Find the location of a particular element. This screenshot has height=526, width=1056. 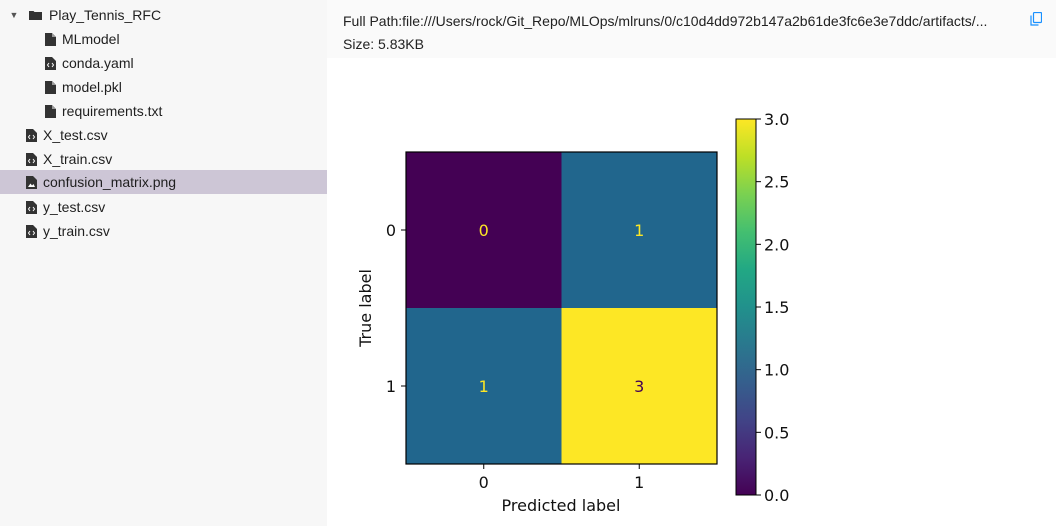

colorbar-tick-label: 3.0 is located at coordinates (776, 119).